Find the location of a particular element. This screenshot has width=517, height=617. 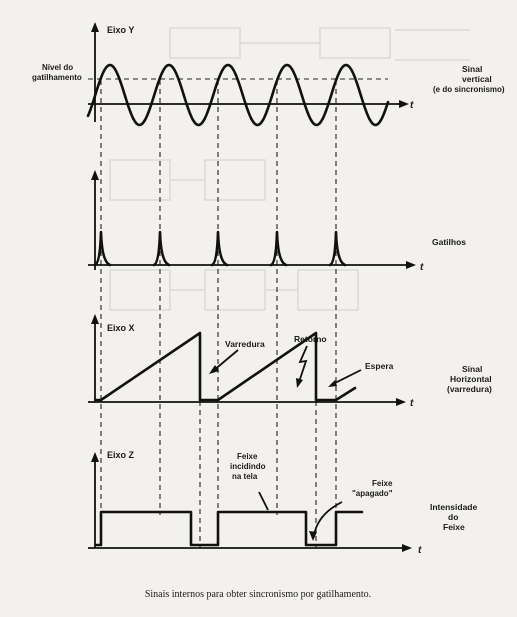

trigger-time-arrow-icon is located at coordinates (411, 265).